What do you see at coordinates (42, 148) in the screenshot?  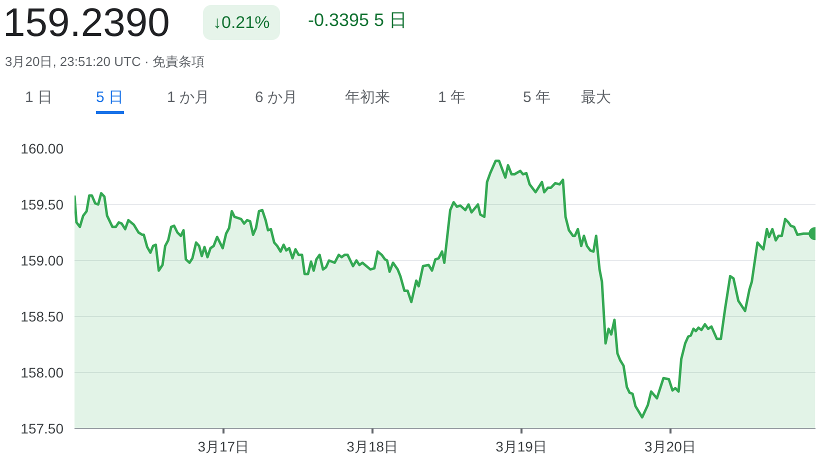 I see `y-tick-label: 160.00` at bounding box center [42, 148].